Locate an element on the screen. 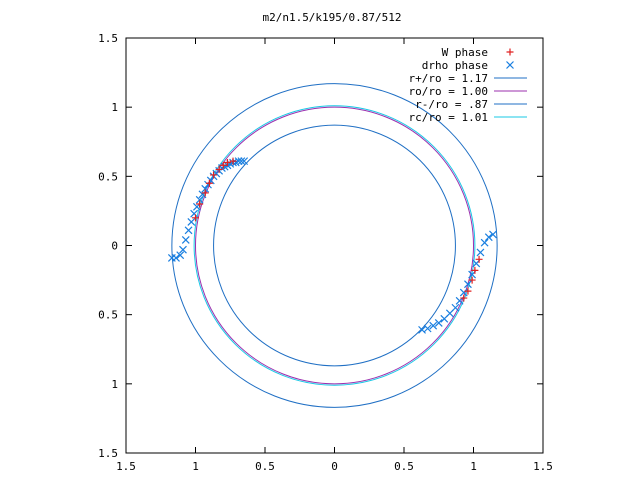  legend-label: W phase is located at coordinates (465, 52).